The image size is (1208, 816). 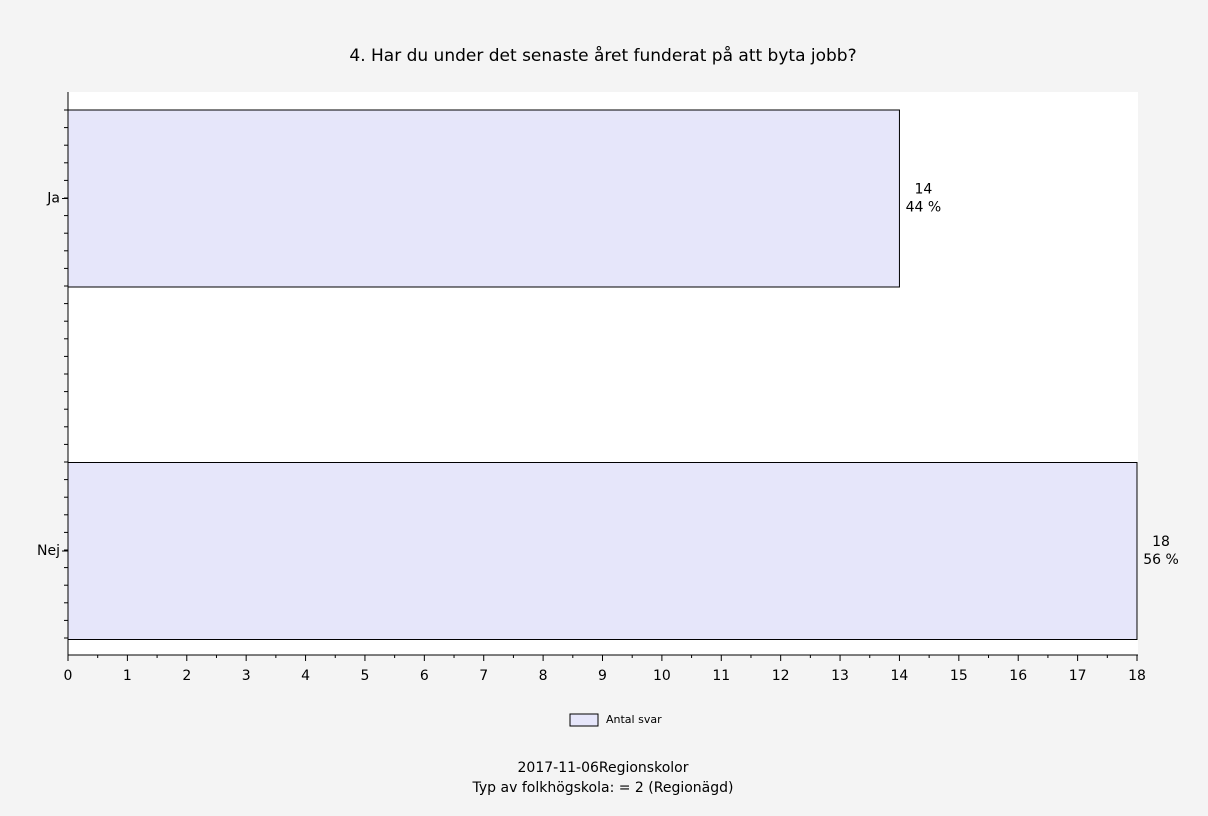 What do you see at coordinates (900, 676) in the screenshot?
I see `x-tick-label: 14` at bounding box center [900, 676].